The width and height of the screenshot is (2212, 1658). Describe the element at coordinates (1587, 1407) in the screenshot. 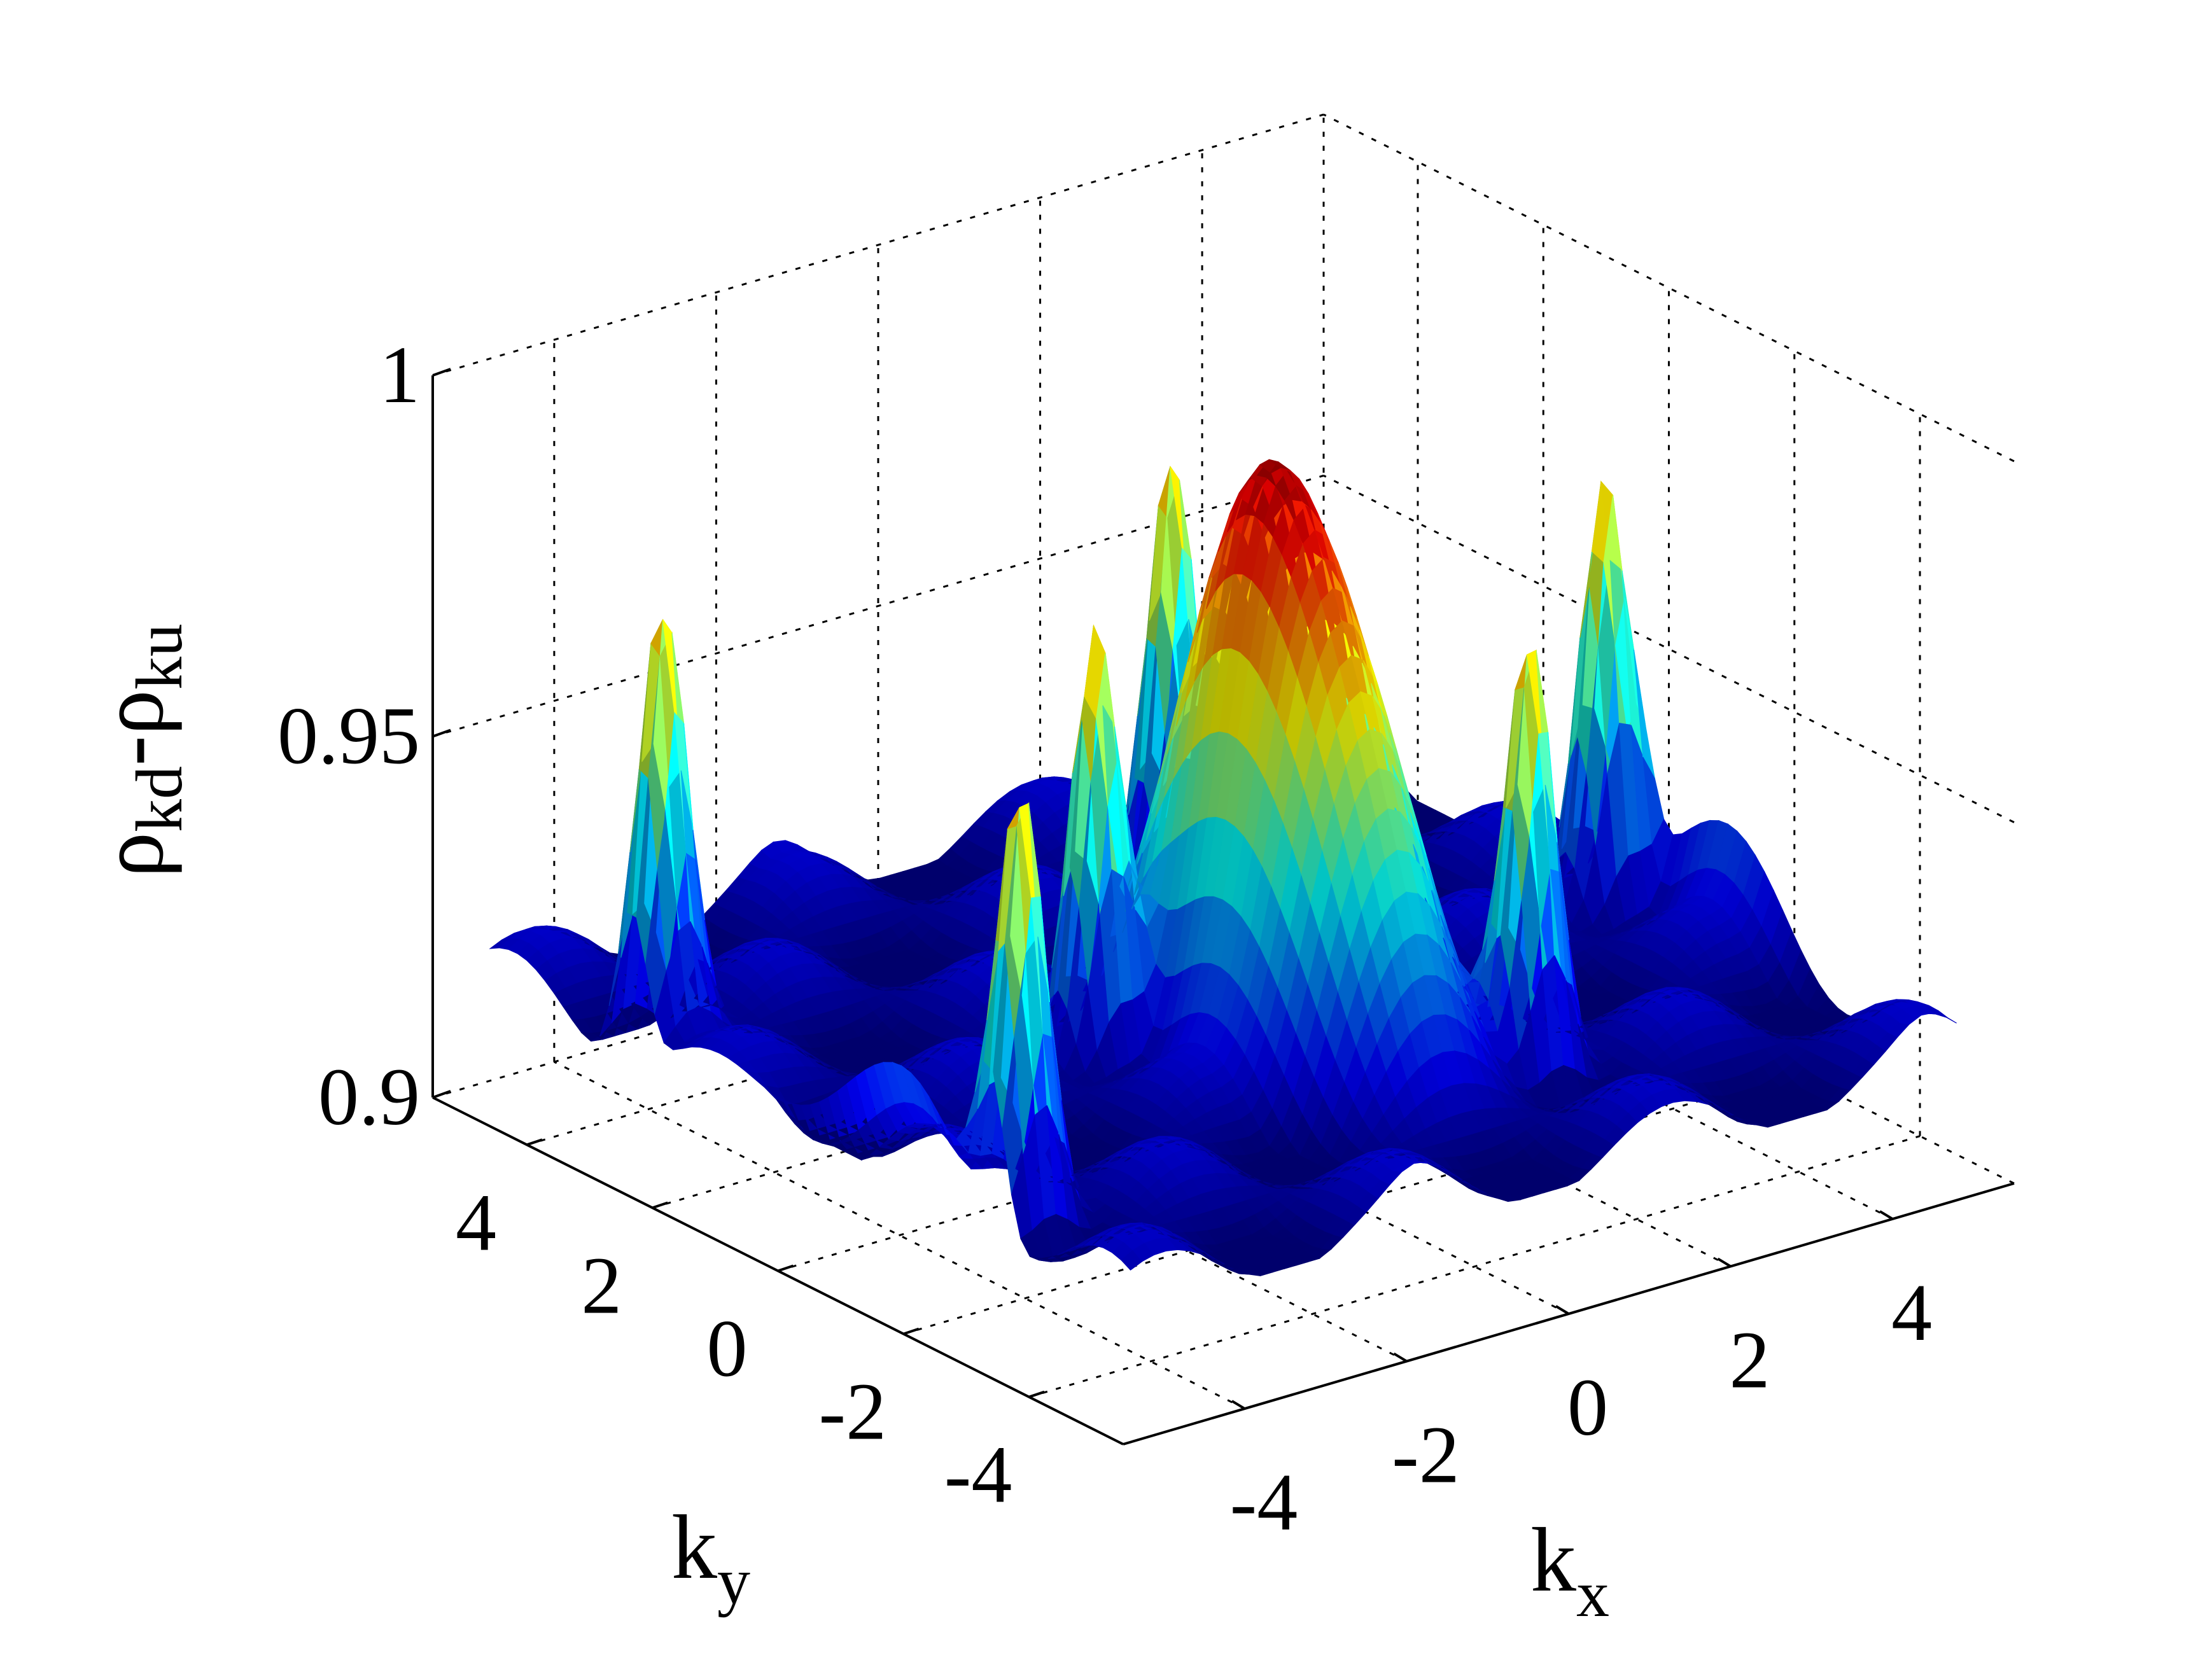

I see `x-tick-label: 0` at that location.